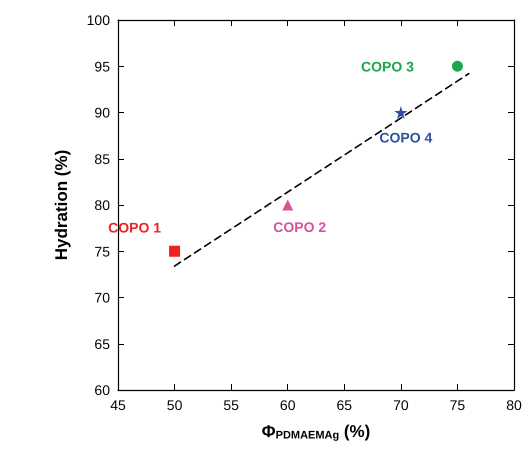 The height and width of the screenshot is (454, 526). What do you see at coordinates (514, 405) in the screenshot?
I see `x-tick-label: 80` at bounding box center [514, 405].